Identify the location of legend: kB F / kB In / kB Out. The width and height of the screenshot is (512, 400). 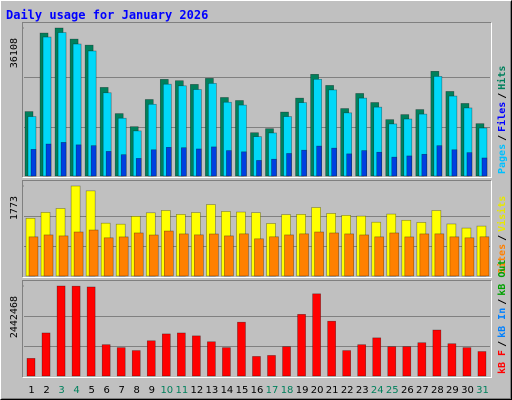
(502, 317).